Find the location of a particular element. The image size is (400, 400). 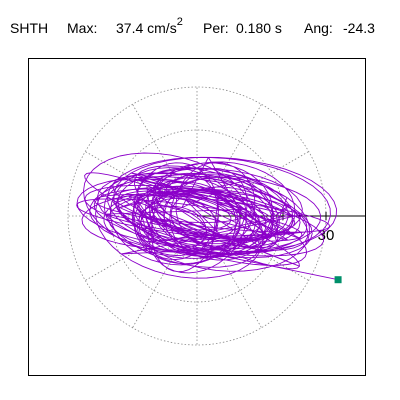

per-label: Per: is located at coordinates (216, 28).